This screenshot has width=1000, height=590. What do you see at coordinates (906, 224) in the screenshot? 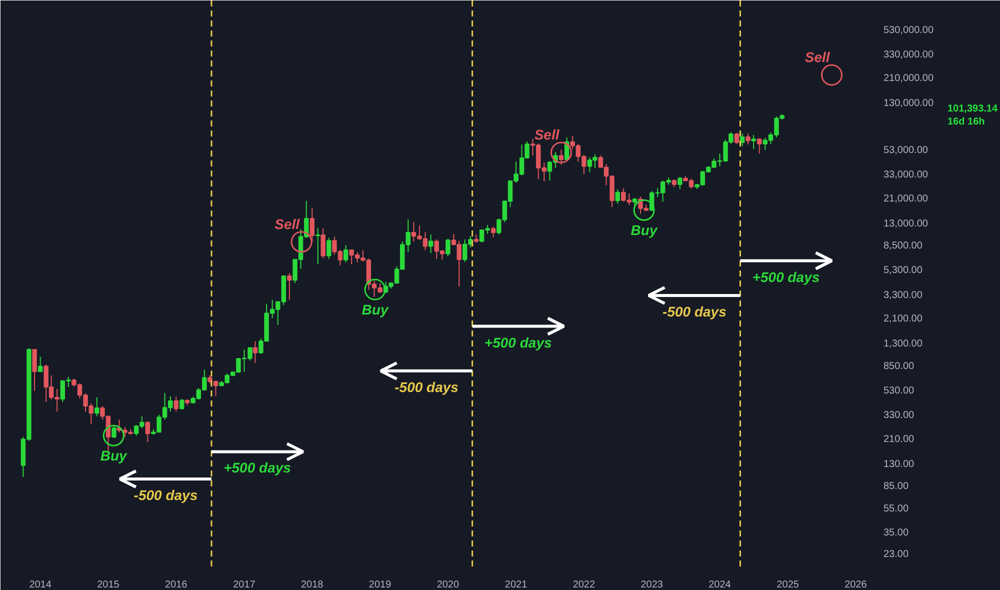
I see `y-tick-label: 13,000.00` at bounding box center [906, 224].